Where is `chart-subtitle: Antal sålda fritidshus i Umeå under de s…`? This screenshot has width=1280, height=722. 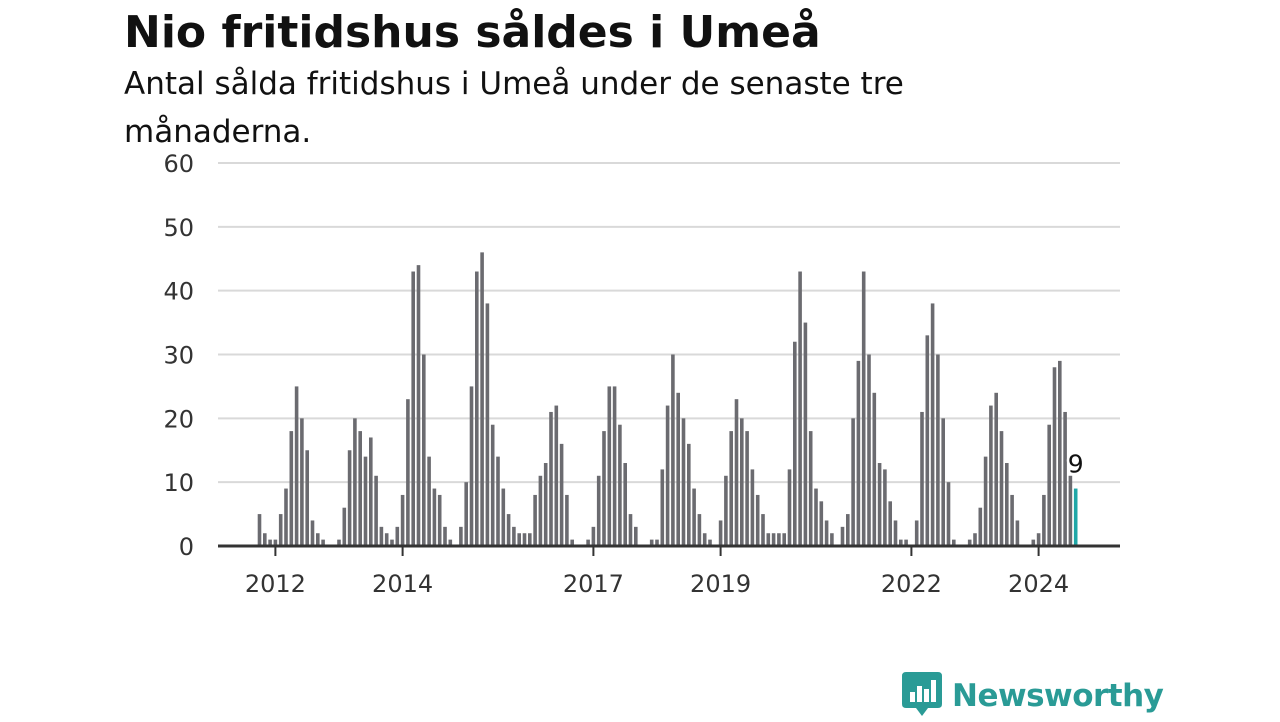 chart-subtitle: Antal sålda fritidshus i Umeå under de s… is located at coordinates (514, 108).